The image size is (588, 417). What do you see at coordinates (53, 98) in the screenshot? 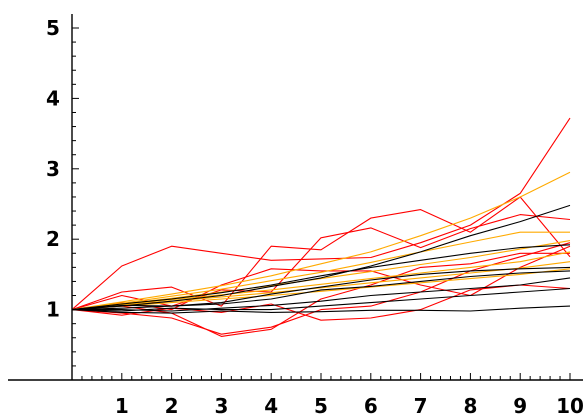
I see `y-tick-label: 4` at bounding box center [53, 98].